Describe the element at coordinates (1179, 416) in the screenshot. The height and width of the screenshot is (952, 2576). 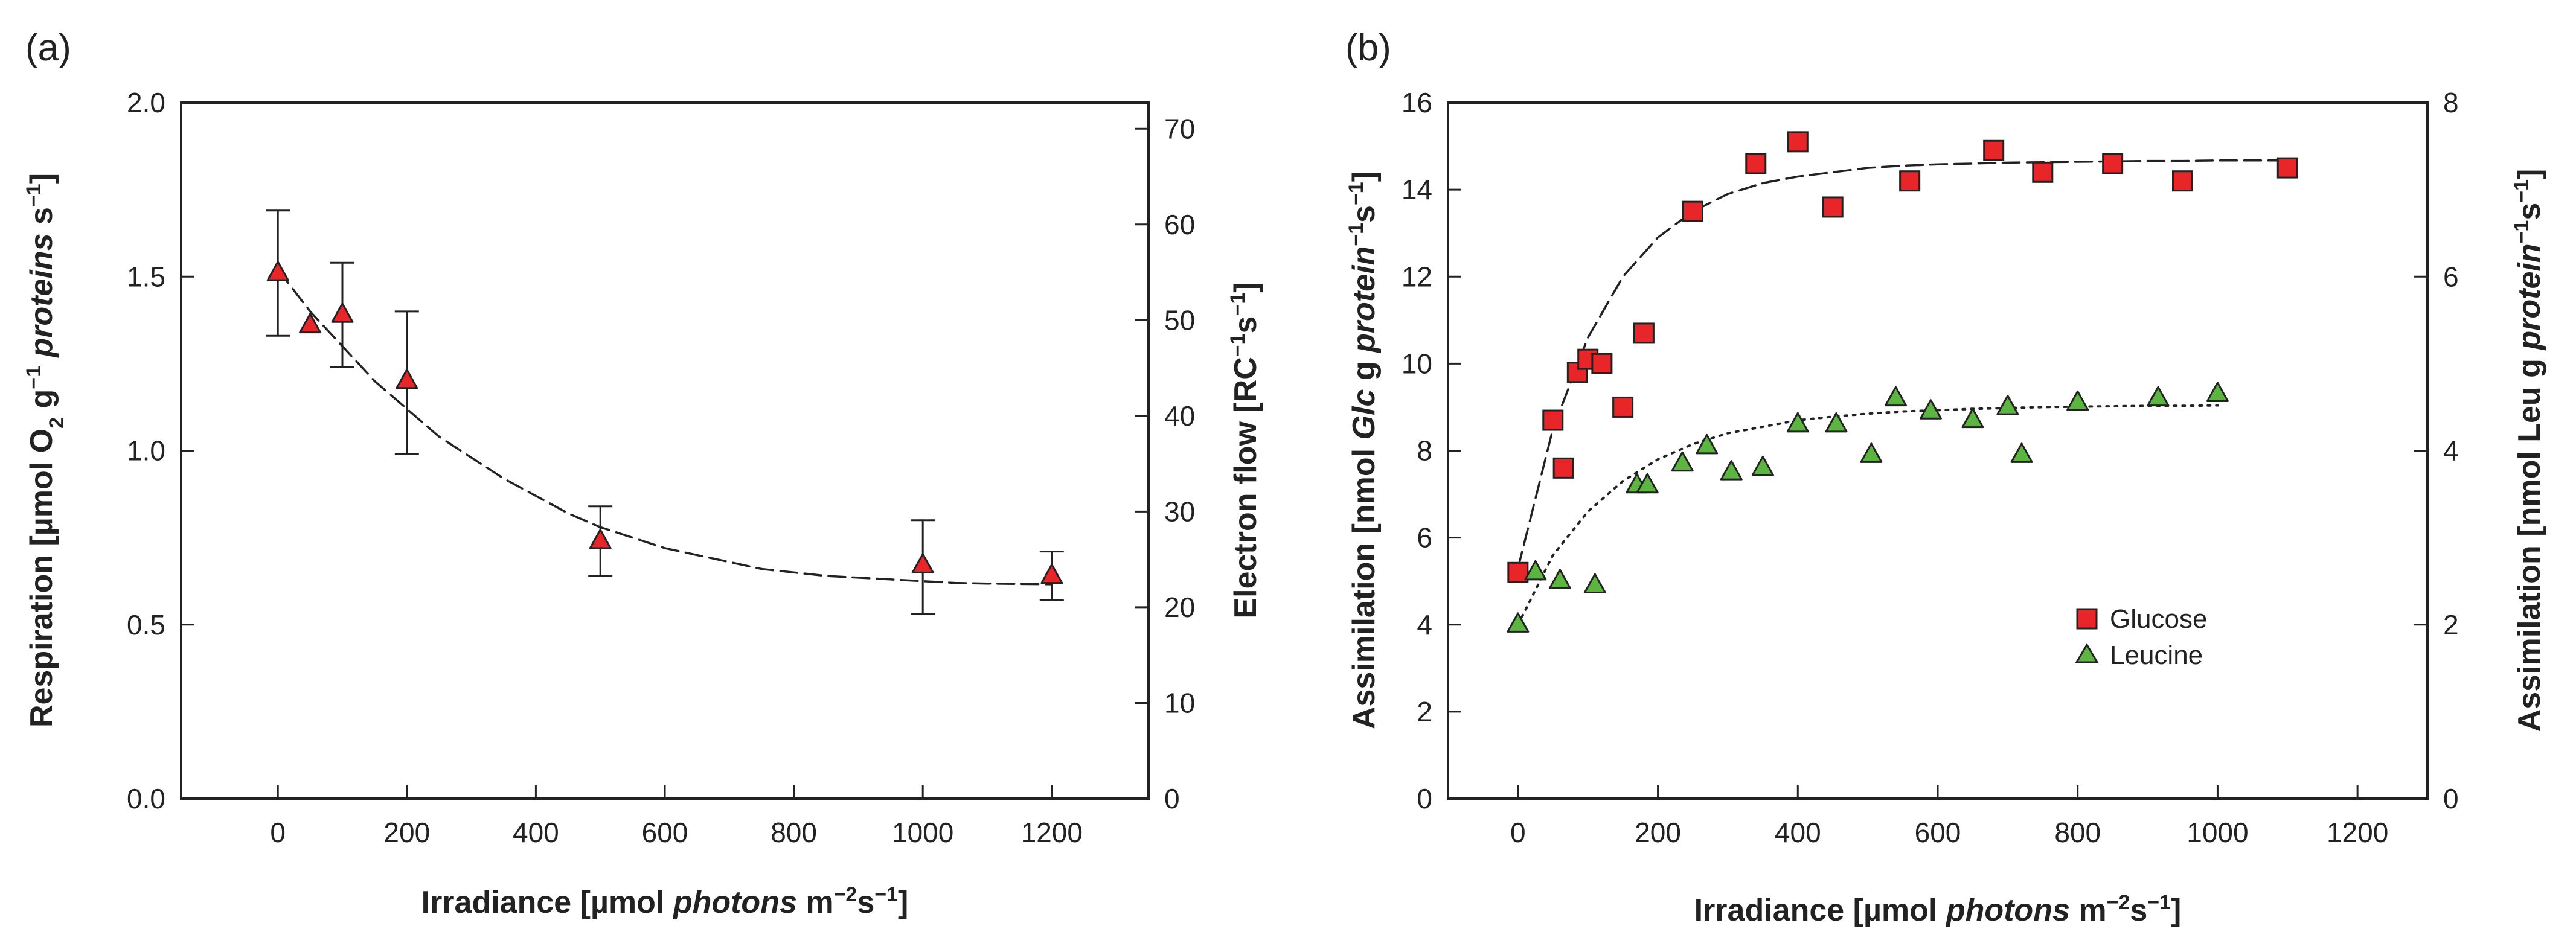
I see `y2-tick-label: 40` at that location.